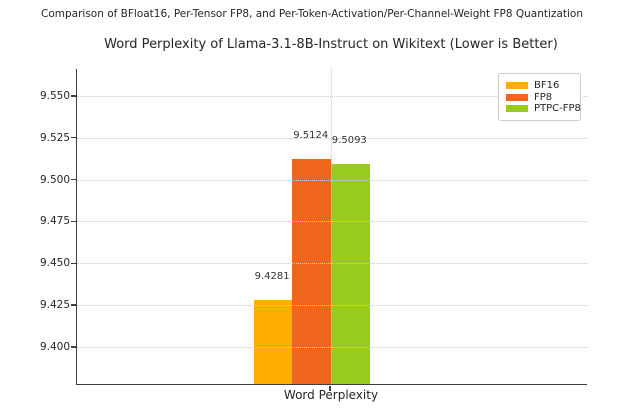 Image resolution: width=624 pixels, height=408 pixels. I want to click on bar-value-label-ptpc-fp8: 9.5093, so click(349, 140).